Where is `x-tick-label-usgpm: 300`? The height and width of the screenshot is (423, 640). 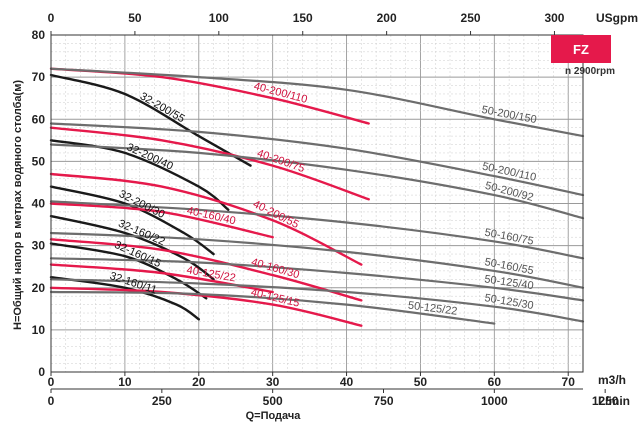
x-tick-label-usgpm: 300 is located at coordinates (554, 18).